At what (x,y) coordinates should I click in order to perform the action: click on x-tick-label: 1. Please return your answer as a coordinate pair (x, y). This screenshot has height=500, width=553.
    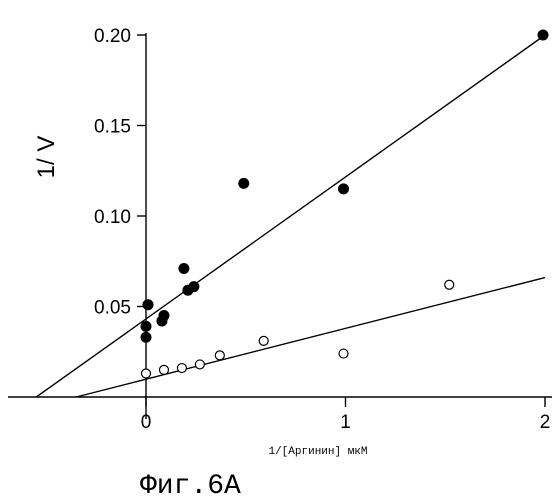
    Looking at the image, I should click on (345, 422).